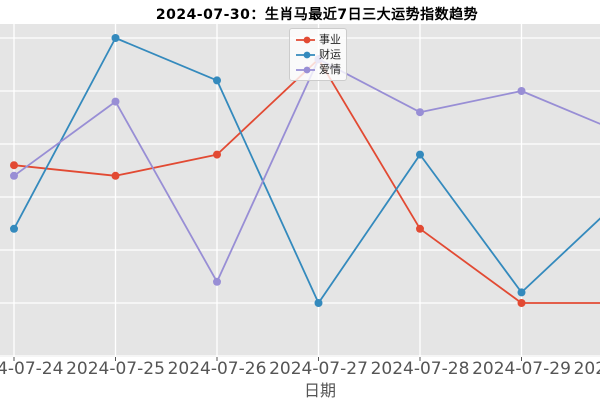  What do you see at coordinates (305, 39) in the screenshot?
I see `legend-marker-career-icon` at bounding box center [305, 39].